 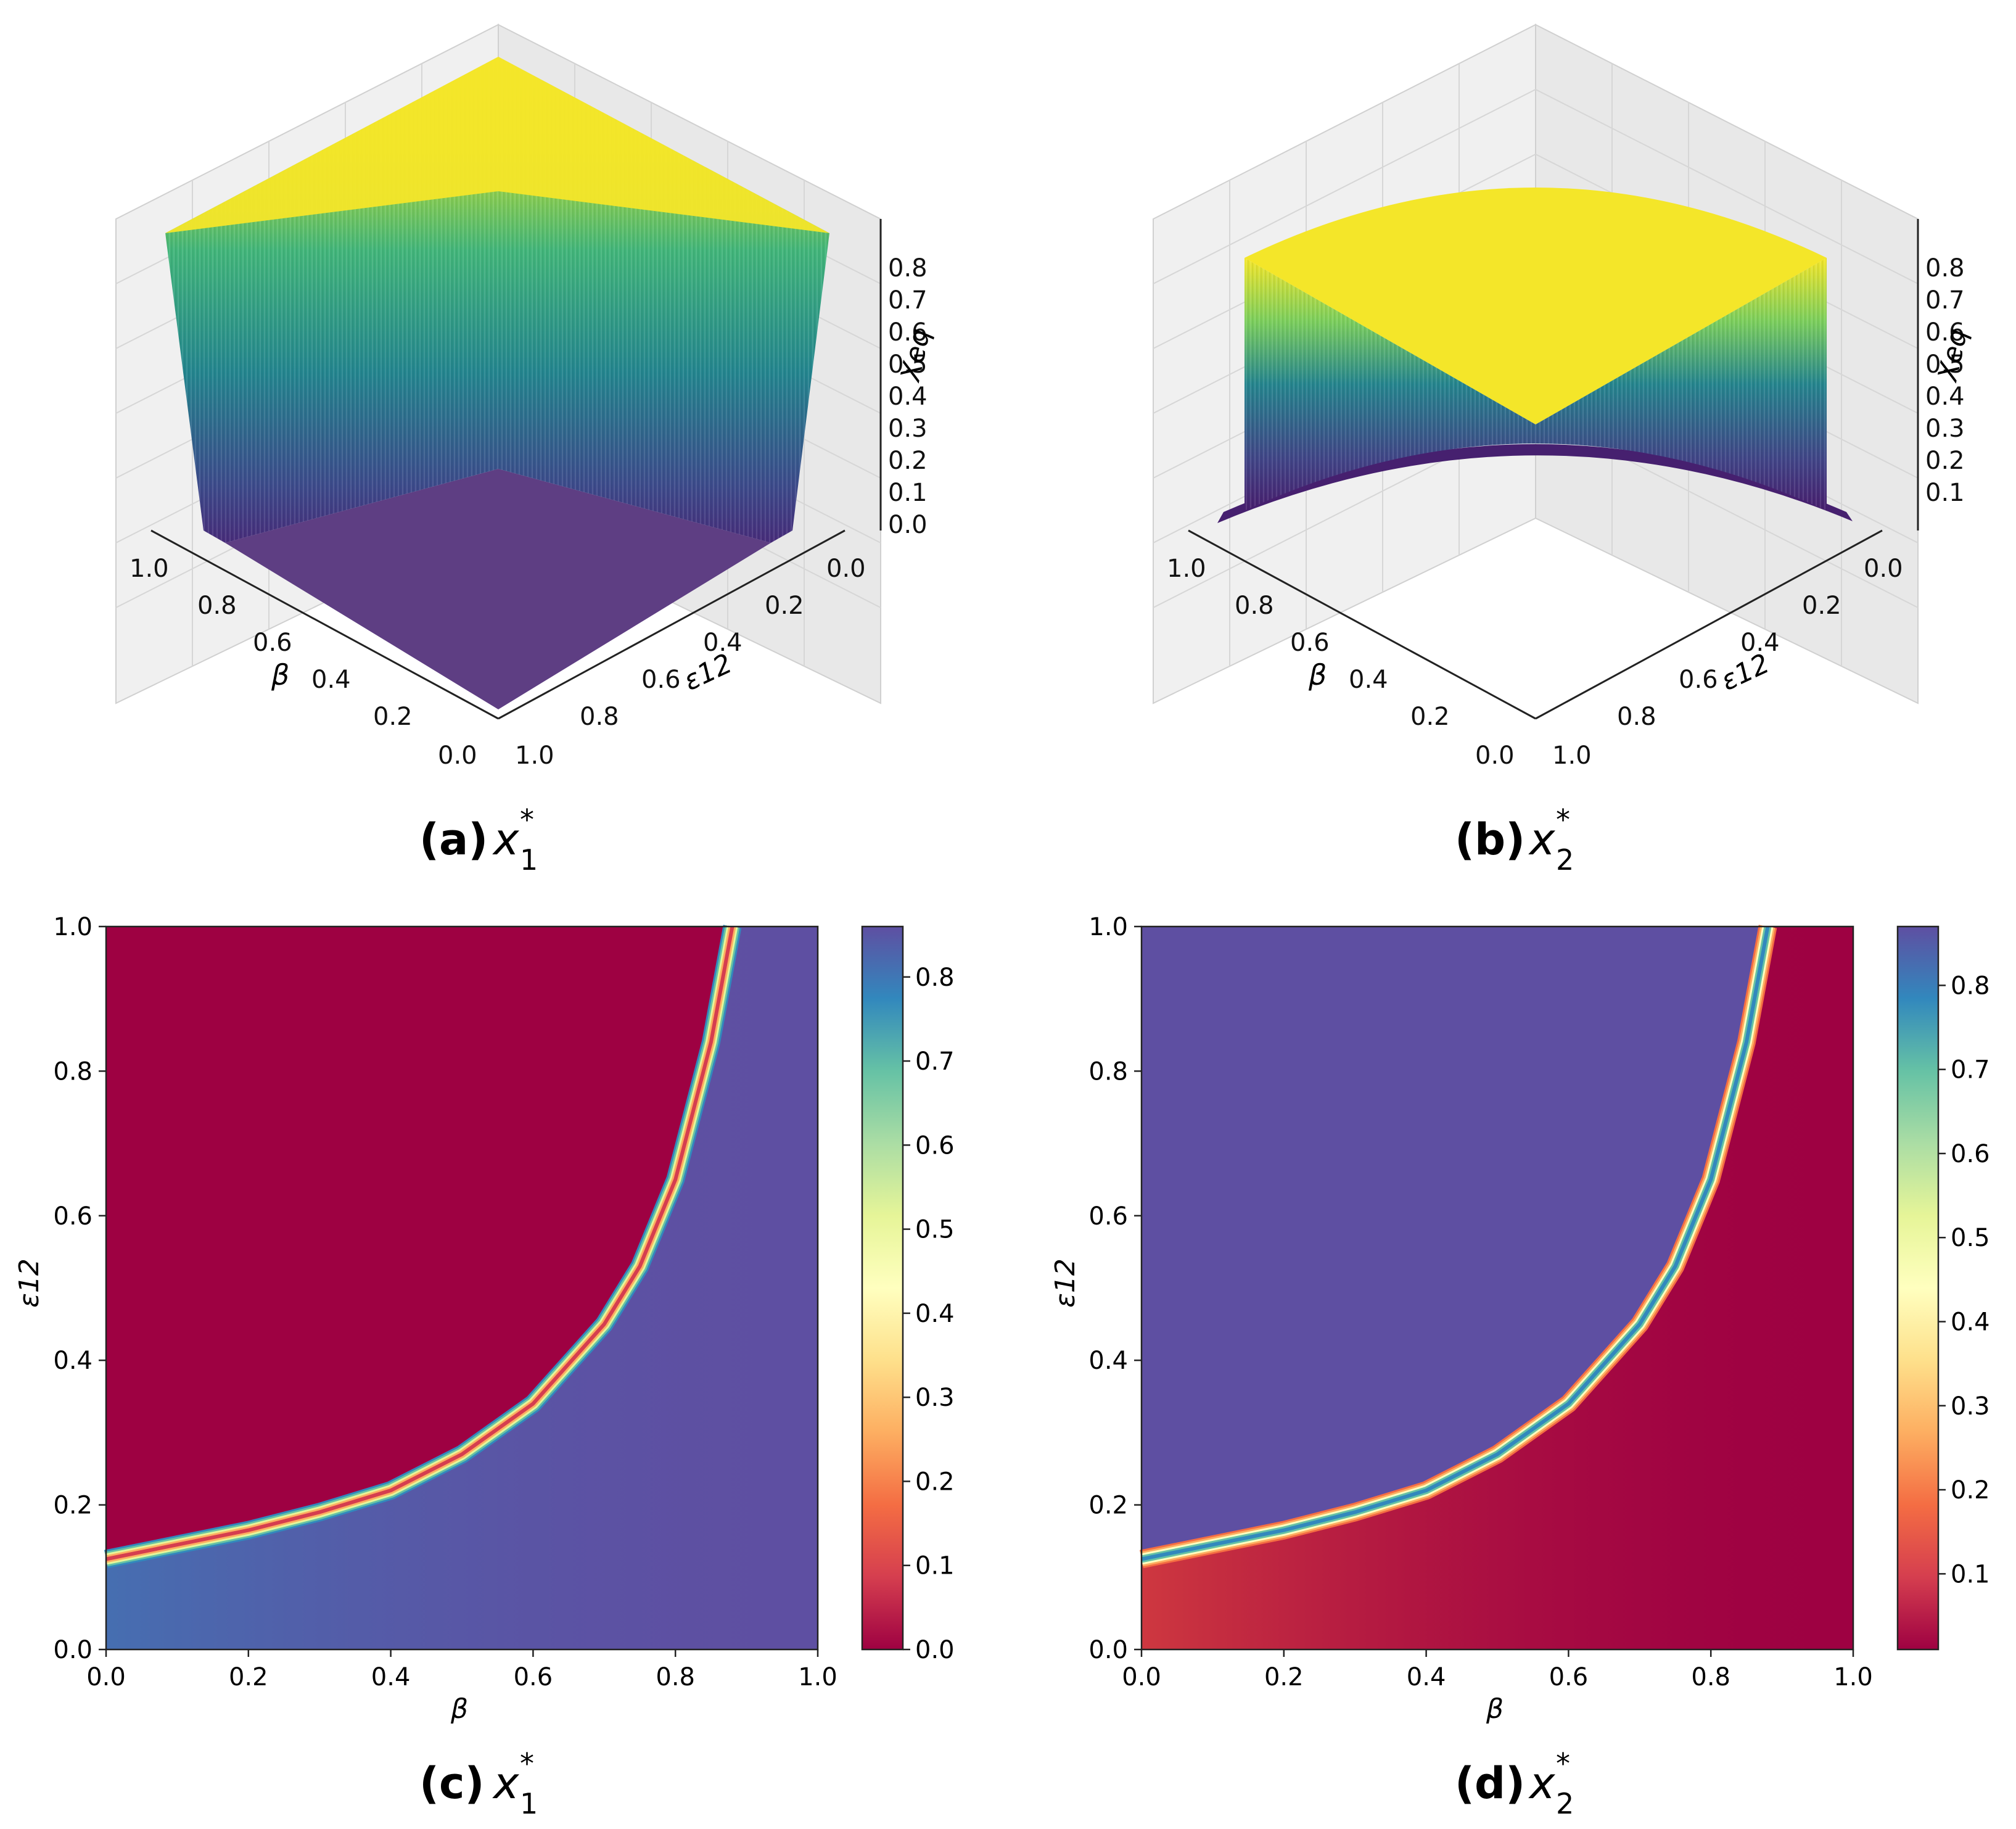 What do you see at coordinates (908, 333) in the screenshot?
I see `z-tick-label: 0.6` at bounding box center [908, 333].